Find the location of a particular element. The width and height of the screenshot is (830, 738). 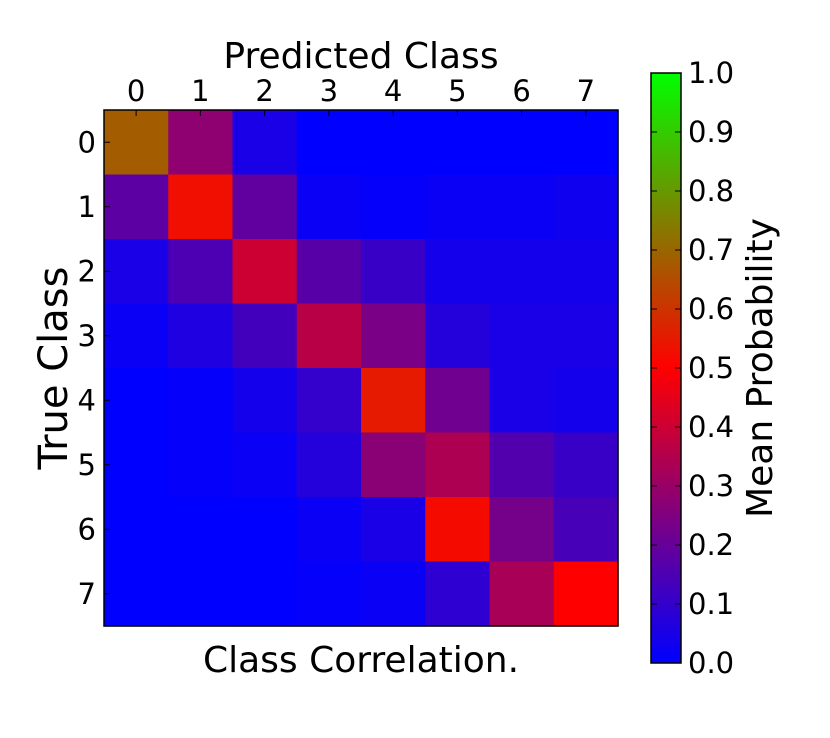

colorbar-tick-label: 0.8 is located at coordinates (711, 191).